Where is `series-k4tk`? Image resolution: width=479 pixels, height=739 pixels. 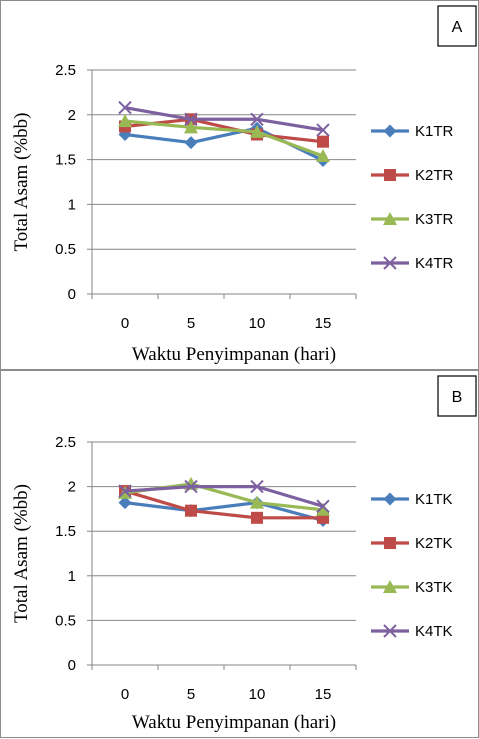
series-k4tk is located at coordinates (224, 496).